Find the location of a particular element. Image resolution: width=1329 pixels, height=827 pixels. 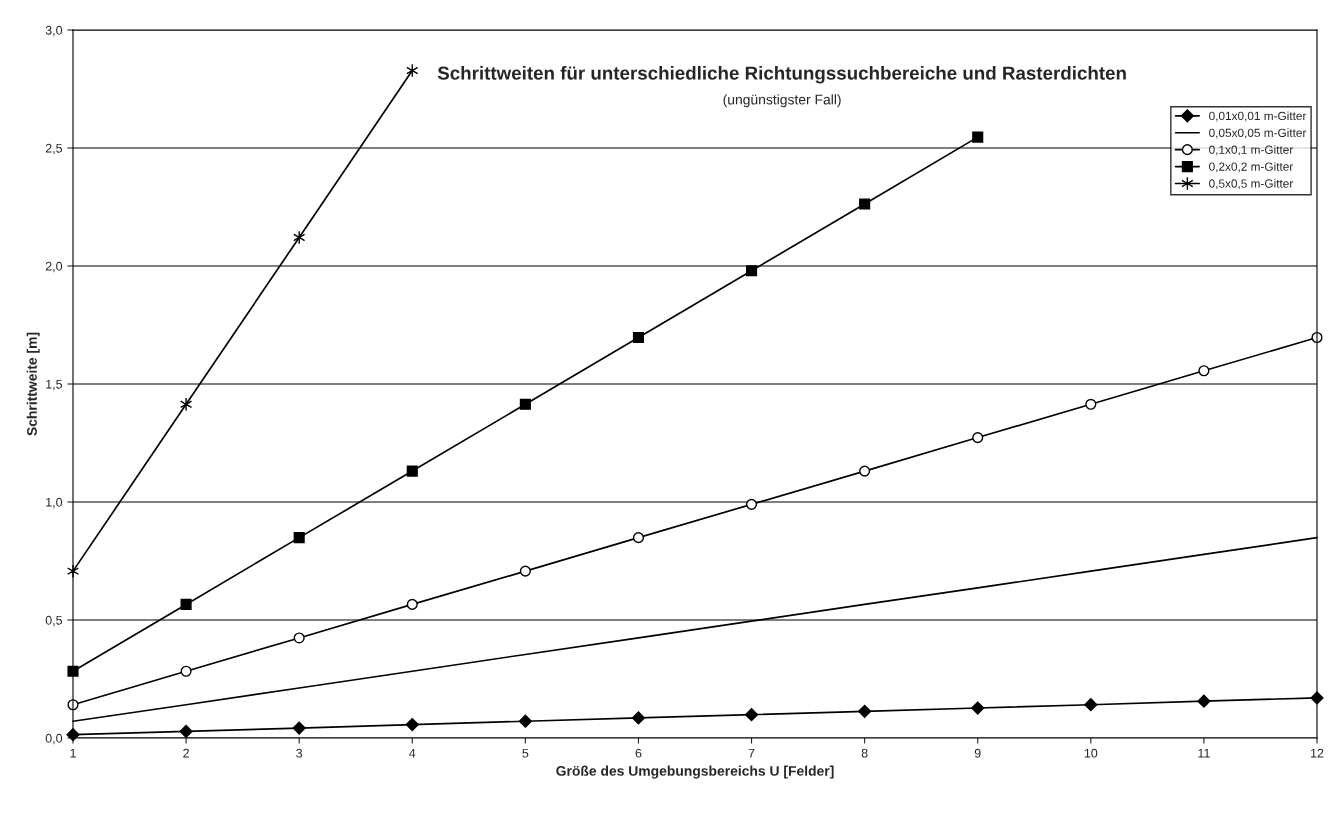

x-tick-label: 12 is located at coordinates (1317, 753).